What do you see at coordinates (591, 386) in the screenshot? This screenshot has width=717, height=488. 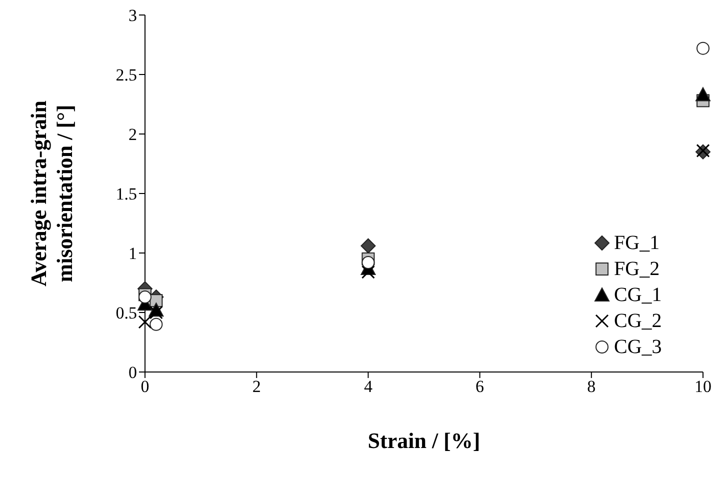 I see `x-tick-label: 8` at bounding box center [591, 386].